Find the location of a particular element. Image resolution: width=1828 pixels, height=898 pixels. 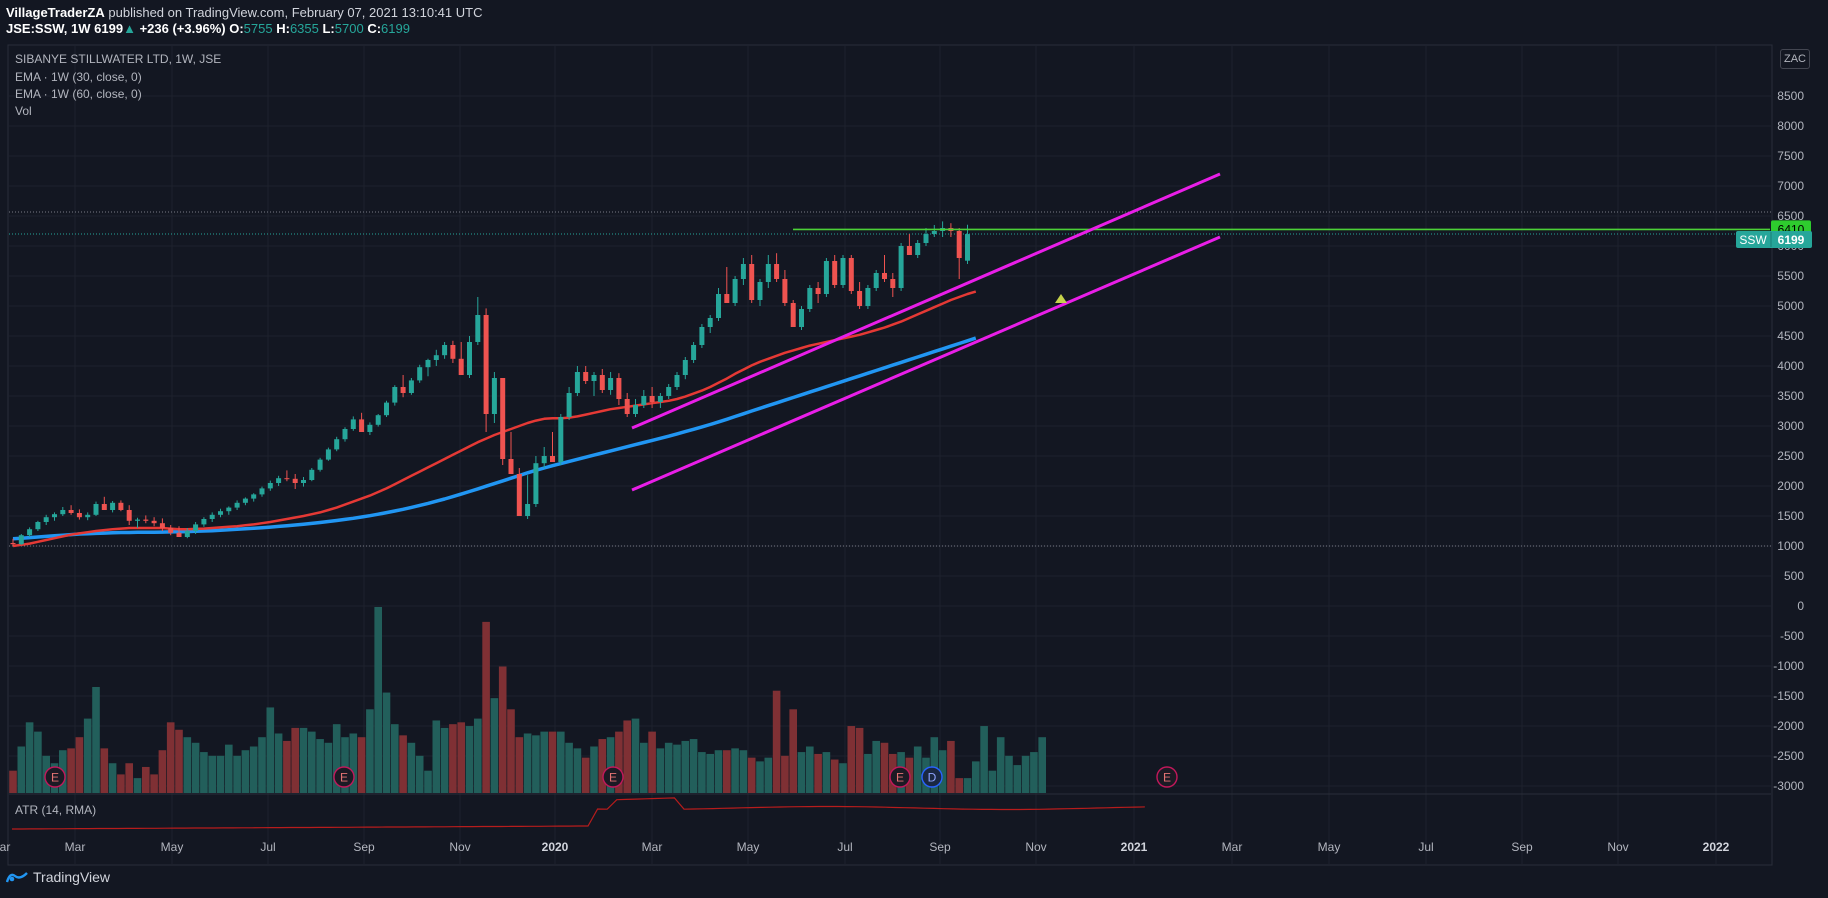

price-tick-label: -2000 is located at coordinates (1788, 726).